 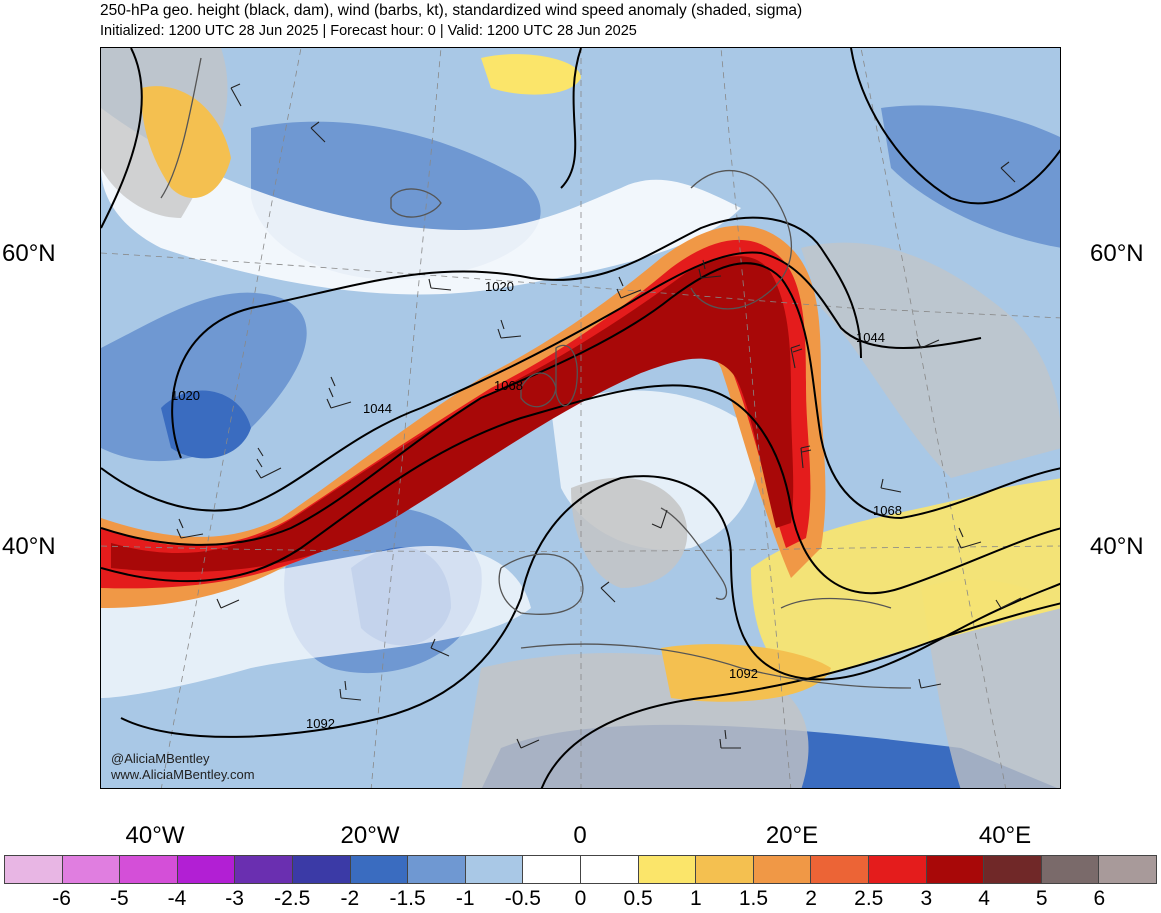 What do you see at coordinates (629, 532) in the screenshot?
I see `land-grey-france` at bounding box center [629, 532].